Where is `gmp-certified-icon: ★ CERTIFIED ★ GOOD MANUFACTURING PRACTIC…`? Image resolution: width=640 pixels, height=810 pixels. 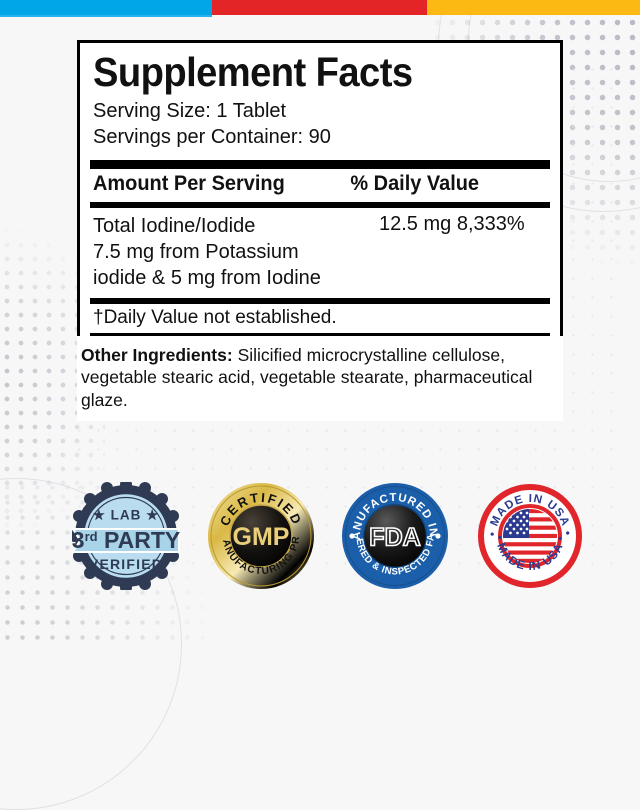
gmp-certified-icon: ★ CERTIFIED ★ GOOD MANUFACTURING PRACTIC… is located at coordinates (260, 535).